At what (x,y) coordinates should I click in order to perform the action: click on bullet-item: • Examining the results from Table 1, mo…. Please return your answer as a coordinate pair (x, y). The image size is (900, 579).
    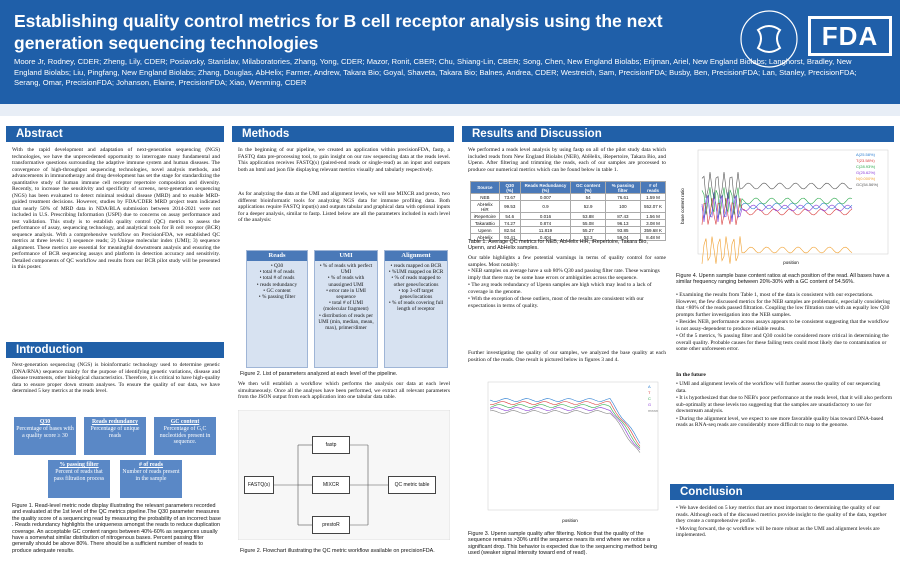
    Looking at the image, I should click on (783, 305).